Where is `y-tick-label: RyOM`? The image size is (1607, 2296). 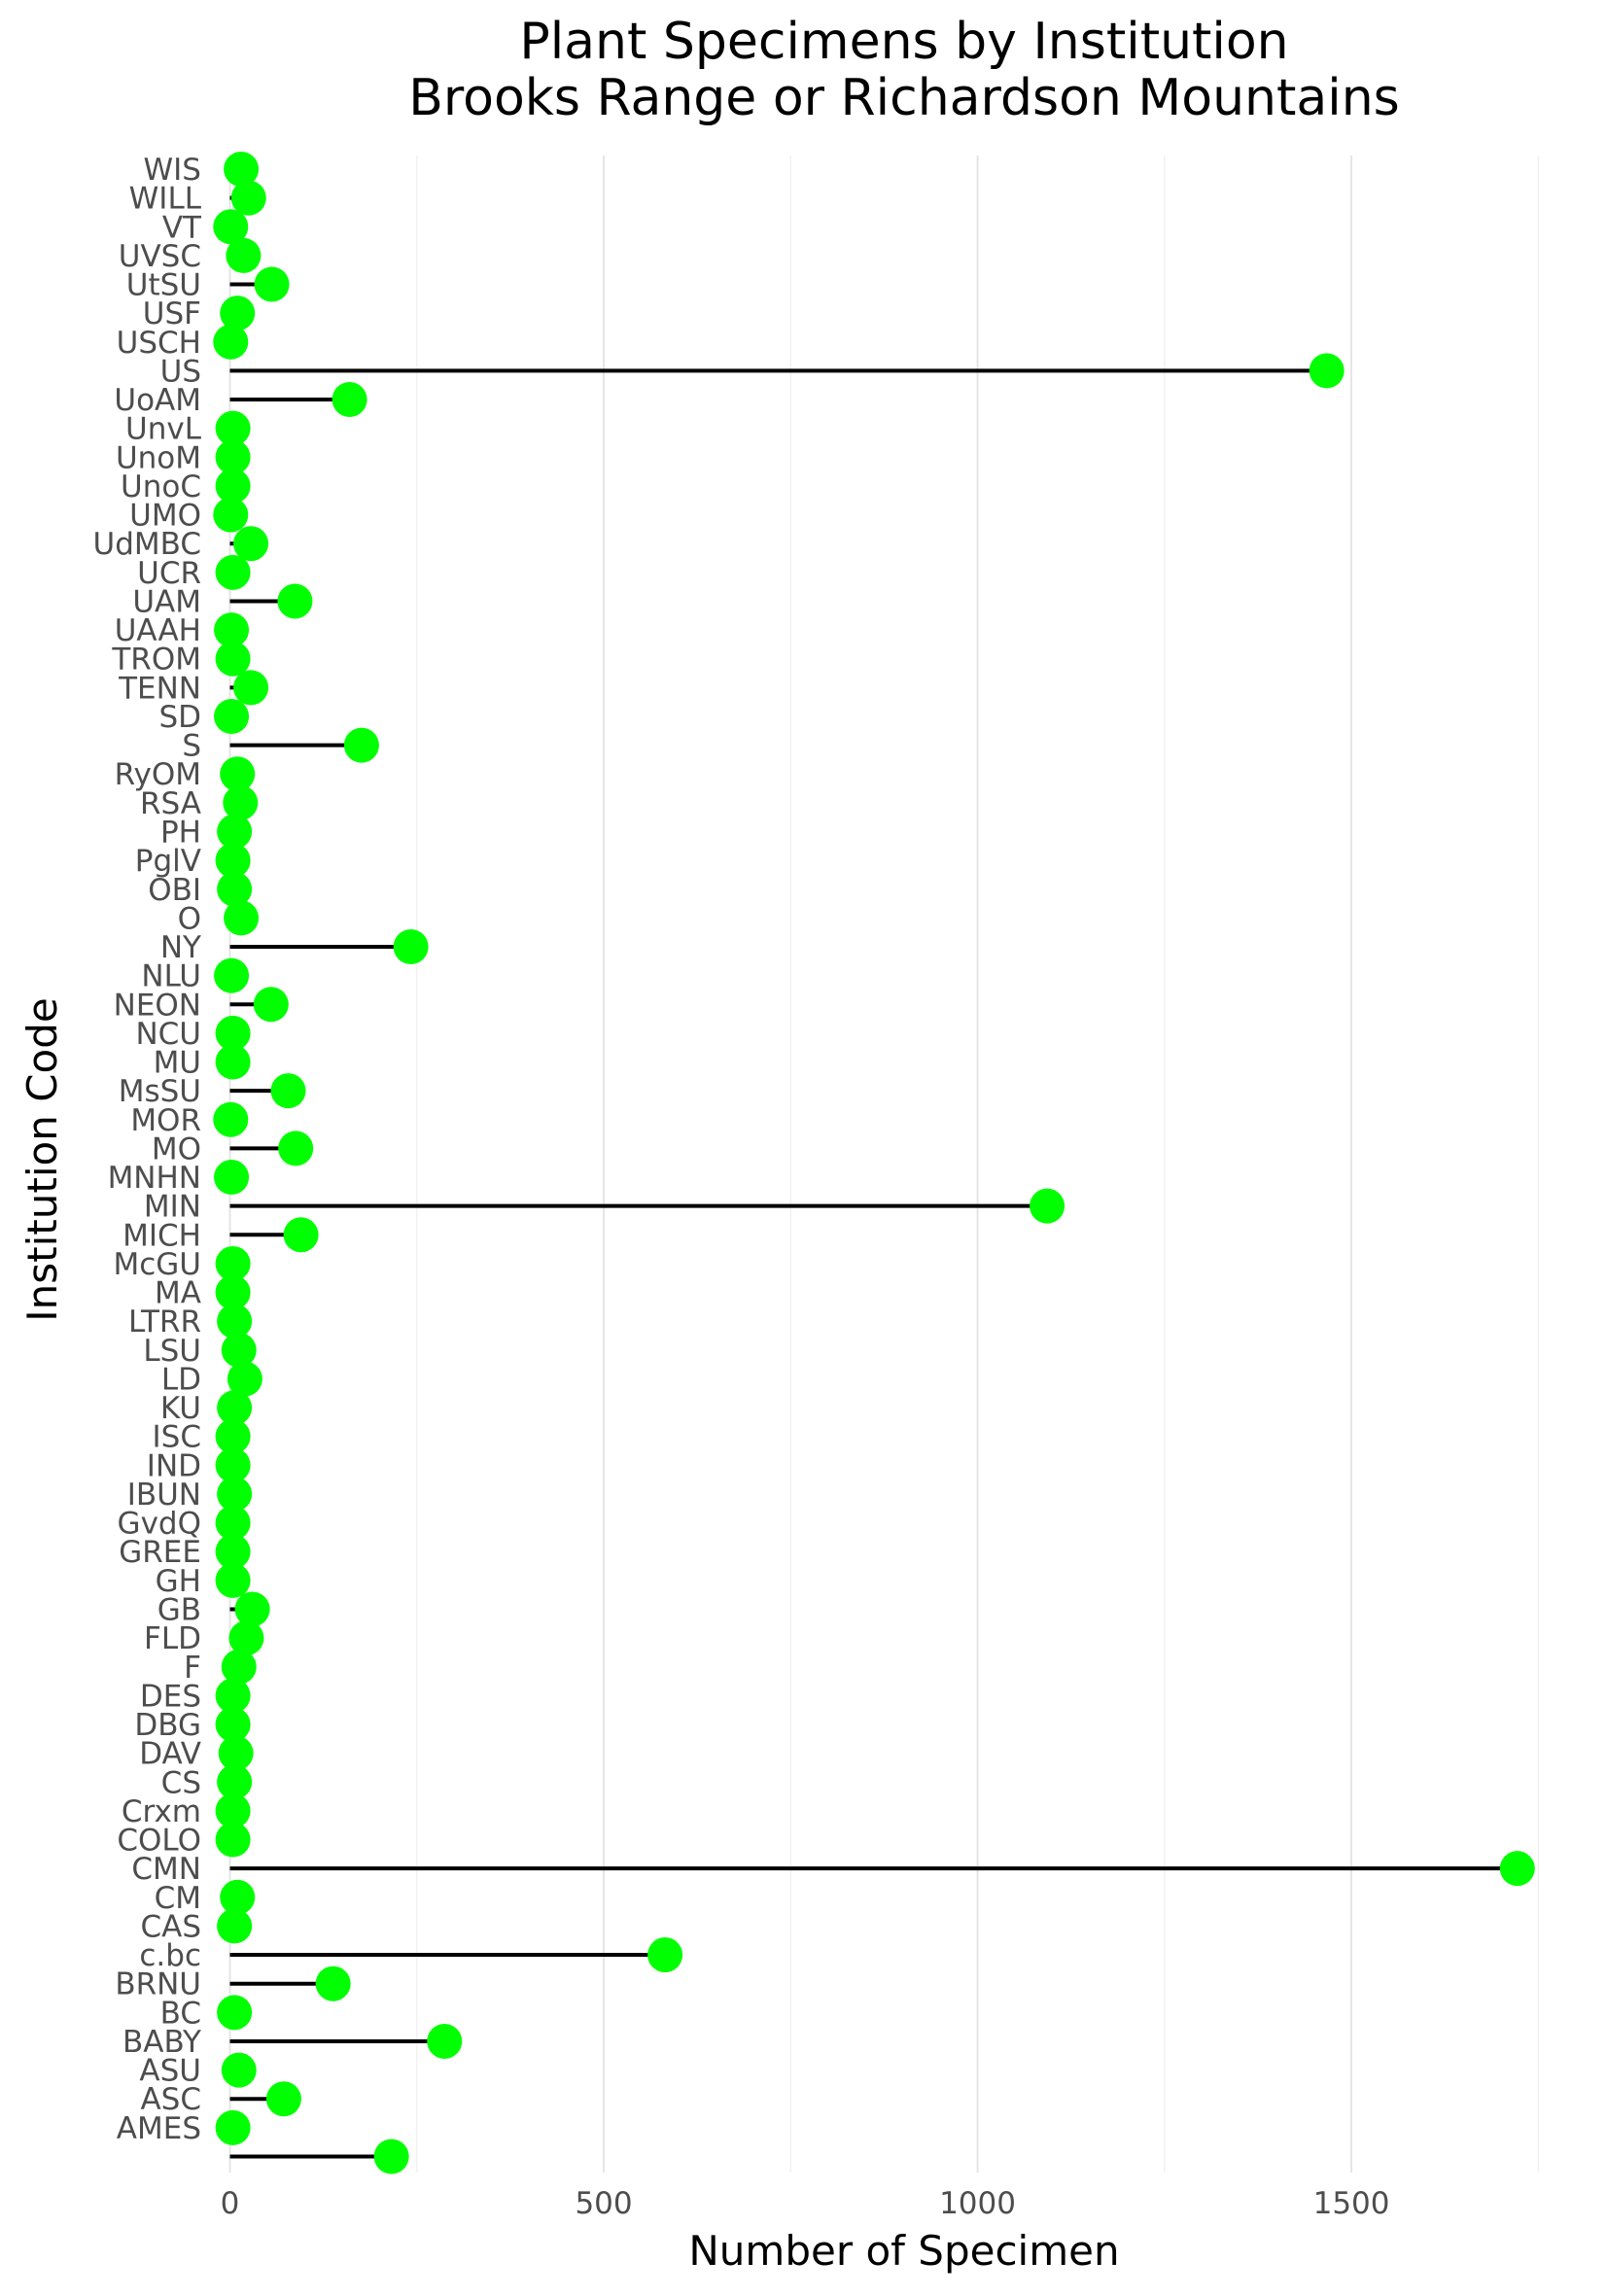
y-tick-label: RyOM is located at coordinates (158, 774).